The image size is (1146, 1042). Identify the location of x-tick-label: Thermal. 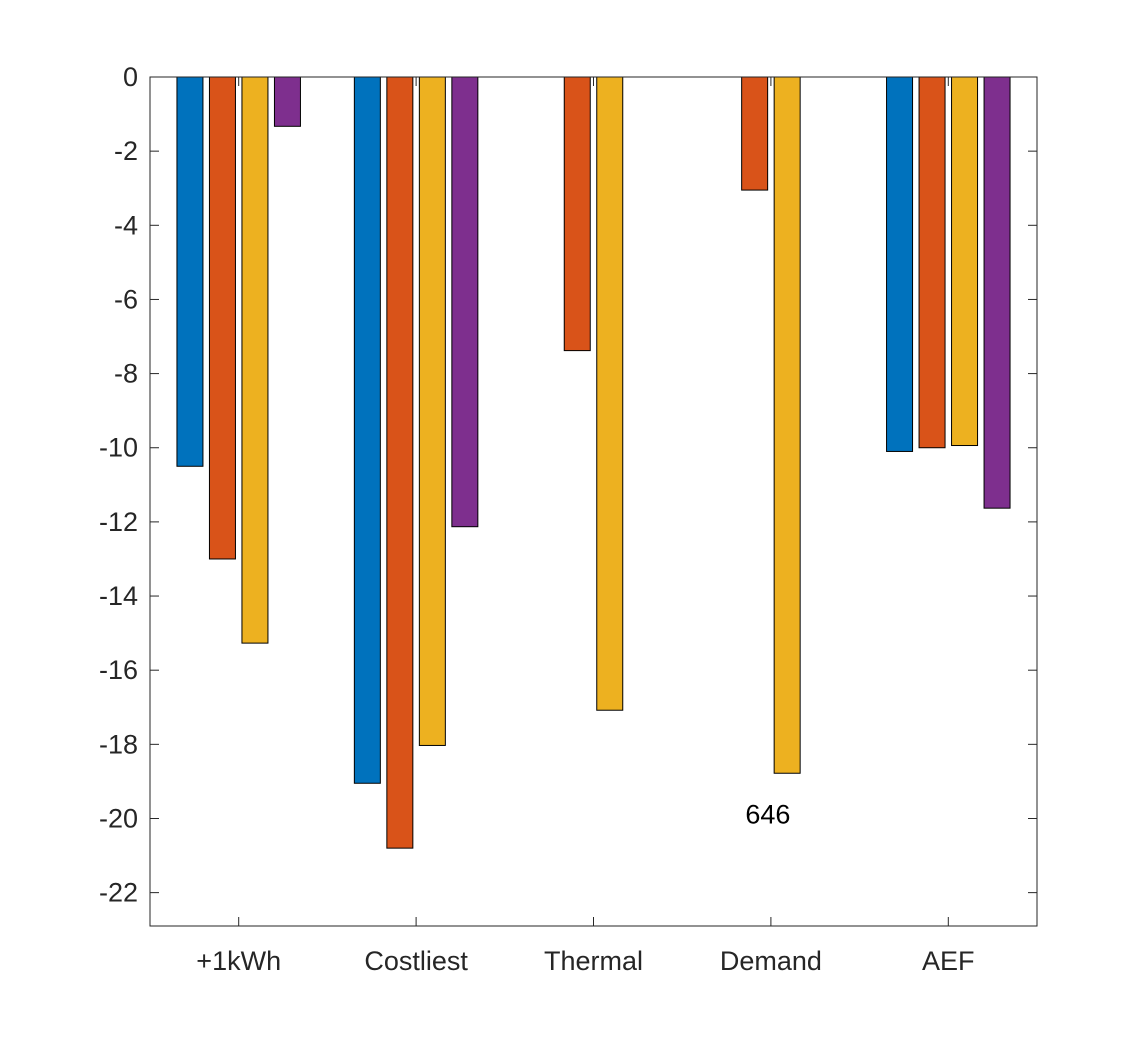
(593, 961).